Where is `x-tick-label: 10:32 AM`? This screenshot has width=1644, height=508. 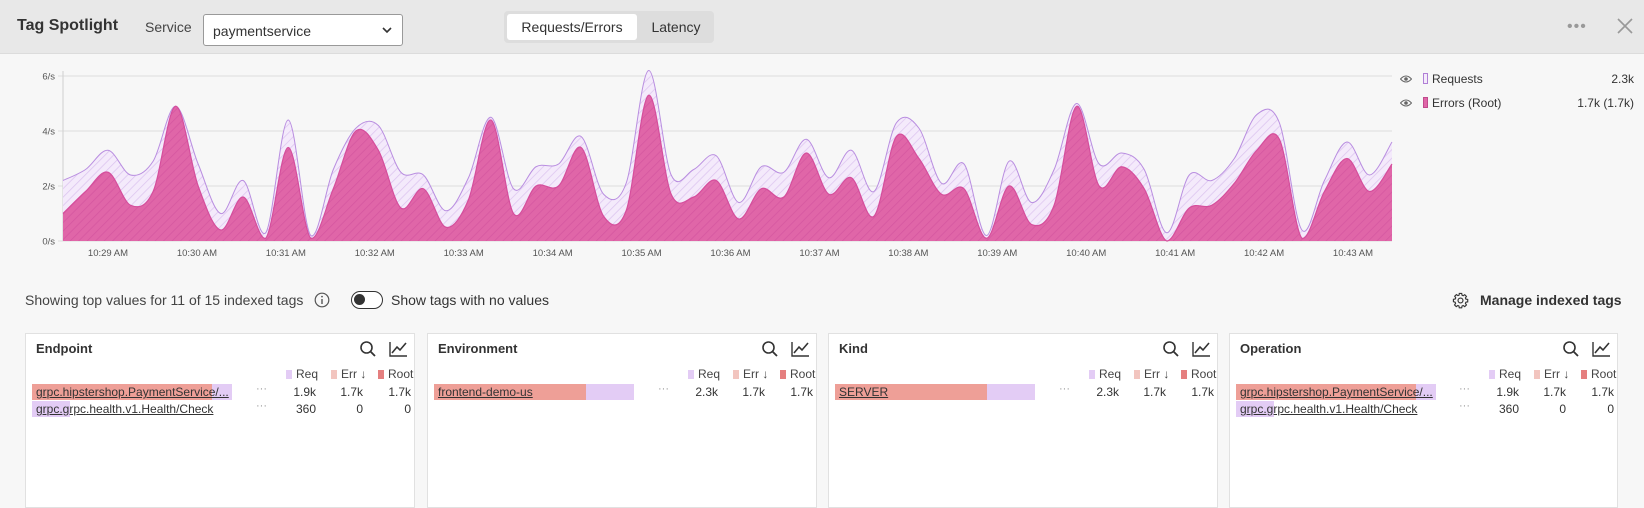
x-tick-label: 10:32 AM is located at coordinates (375, 253).